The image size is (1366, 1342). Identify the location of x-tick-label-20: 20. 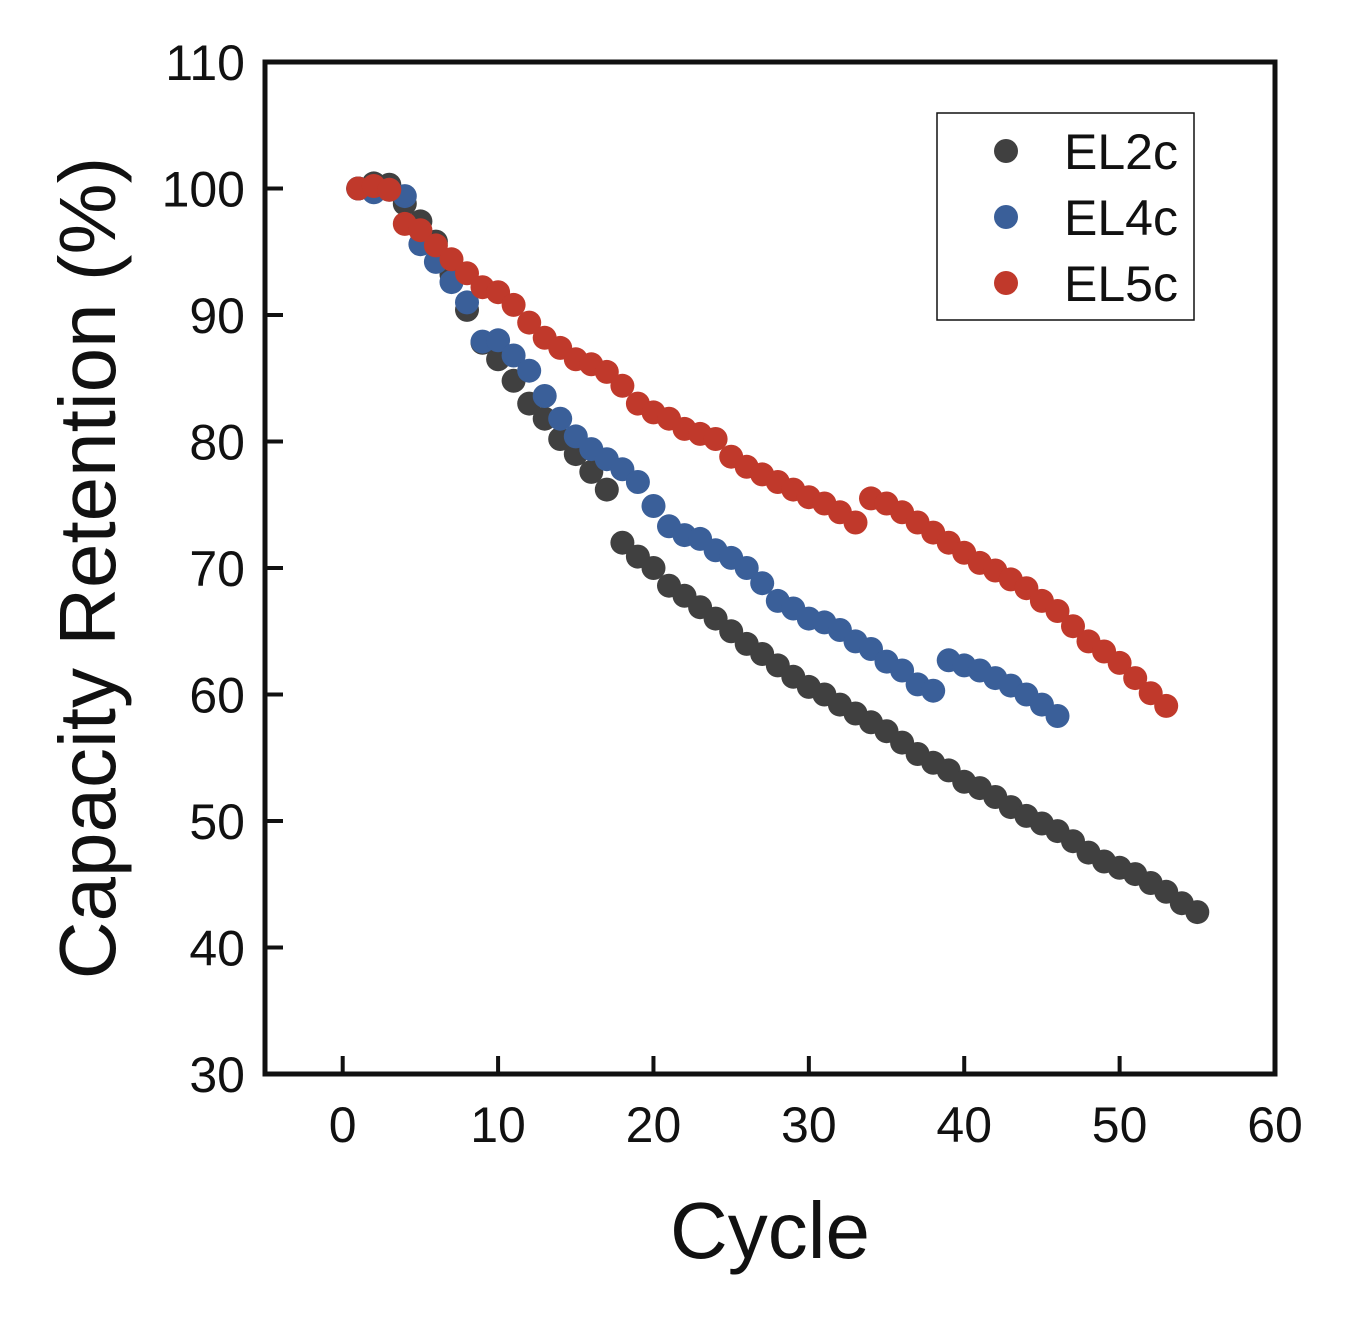
(654, 1125).